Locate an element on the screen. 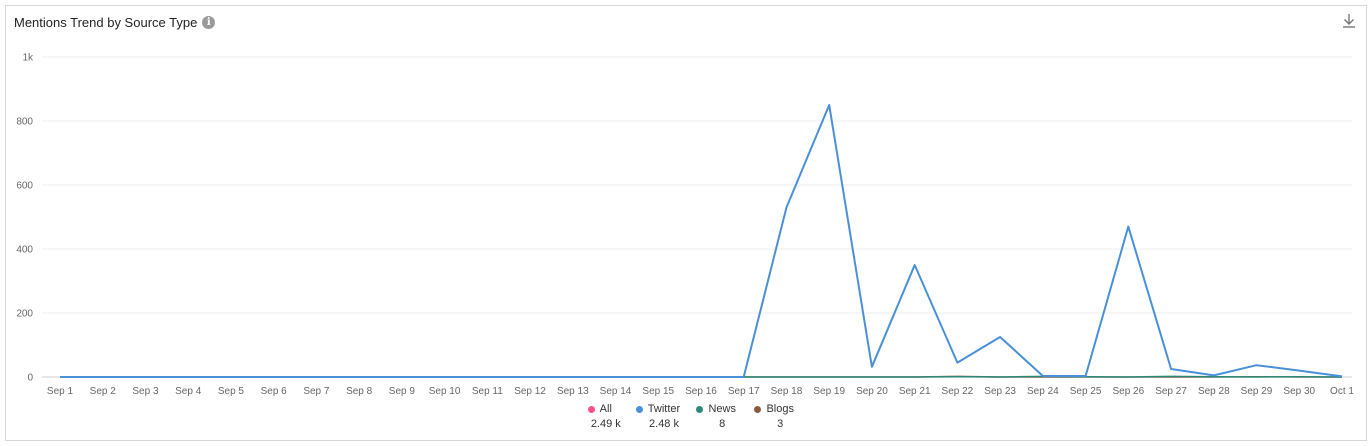  download-icon is located at coordinates (1349, 21).